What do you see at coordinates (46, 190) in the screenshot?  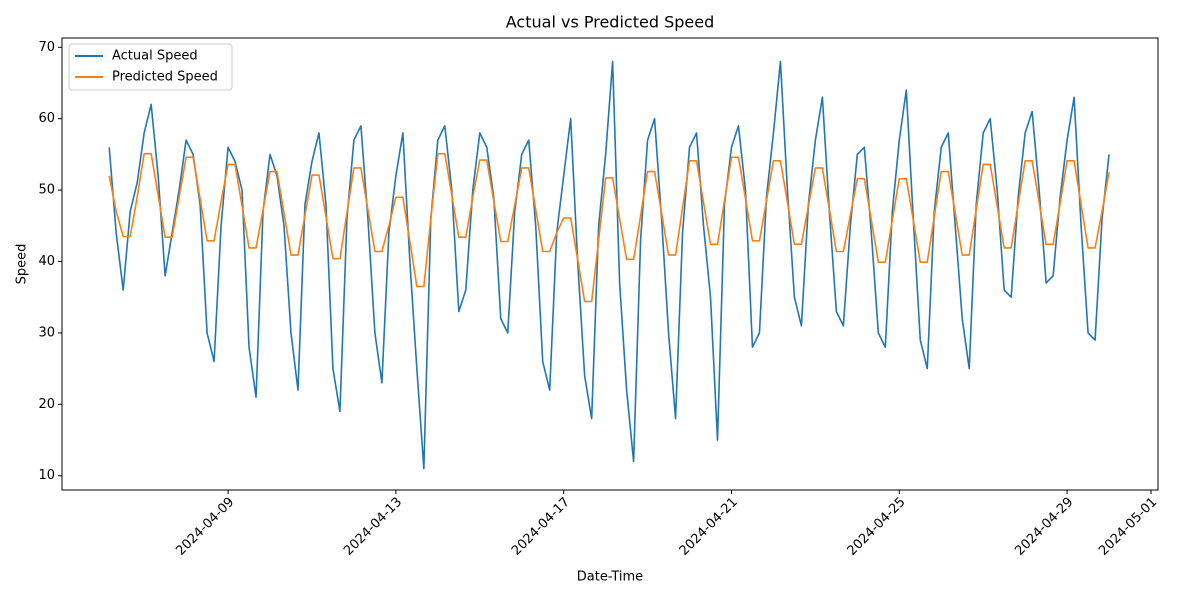 I see `y-tick-label: 50` at bounding box center [46, 190].